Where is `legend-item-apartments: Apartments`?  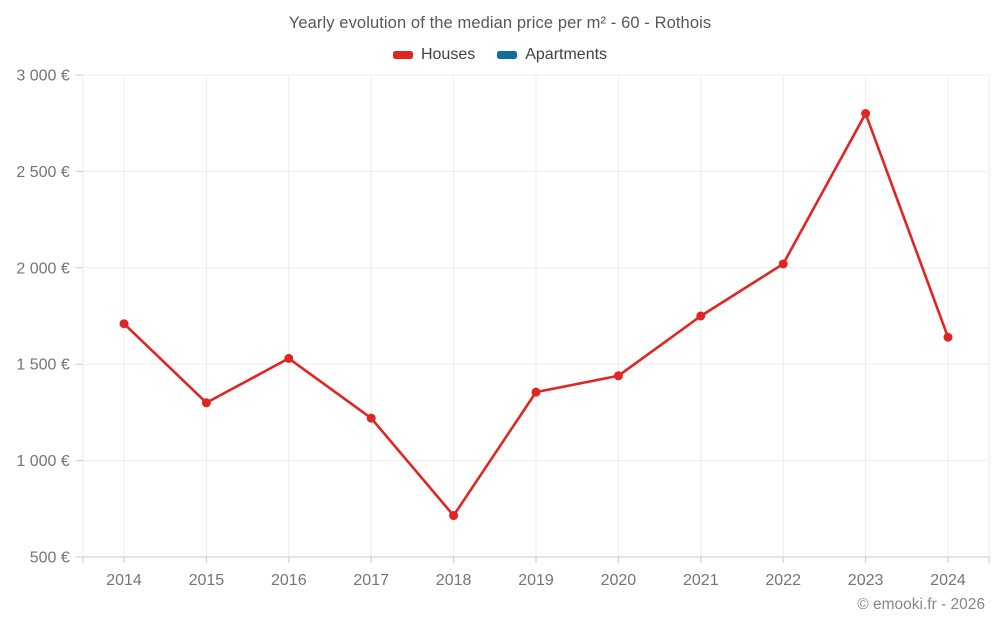 legend-item-apartments: Apartments is located at coordinates (552, 55).